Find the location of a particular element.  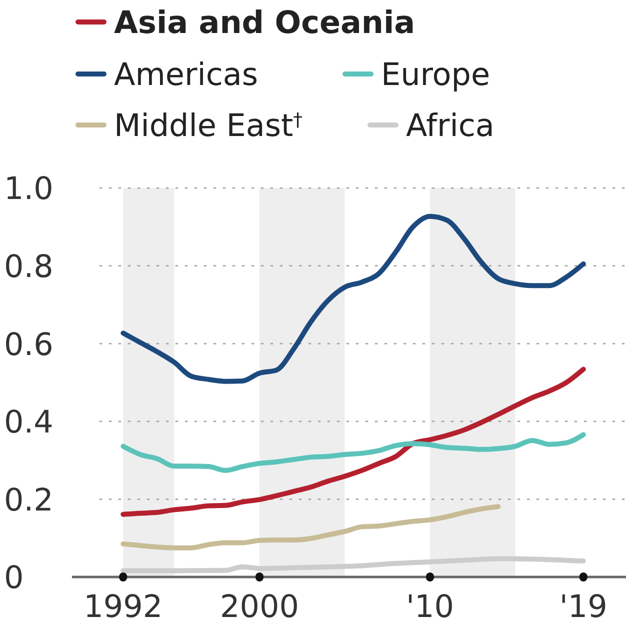

legend-label: Americas is located at coordinates (186, 75).